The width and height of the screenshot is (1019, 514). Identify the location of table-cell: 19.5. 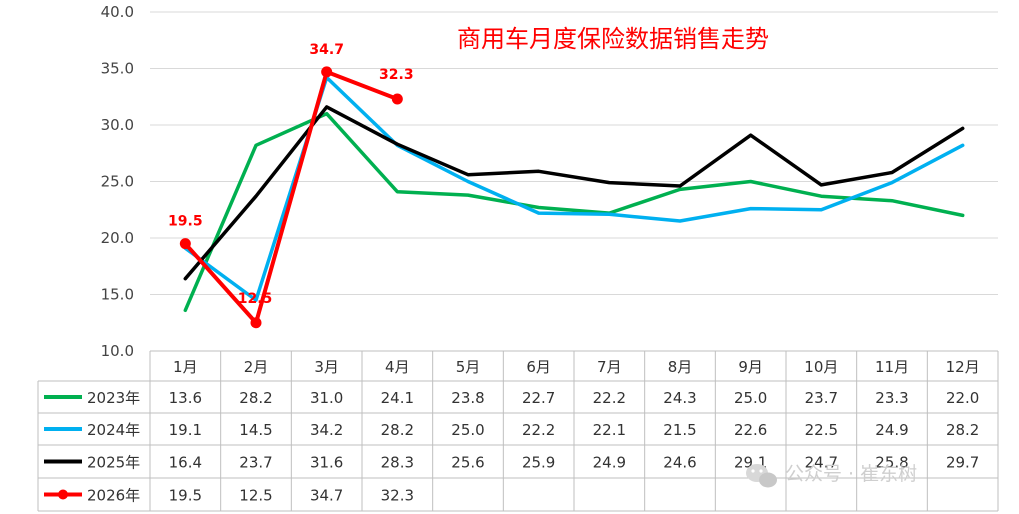
(185, 496).